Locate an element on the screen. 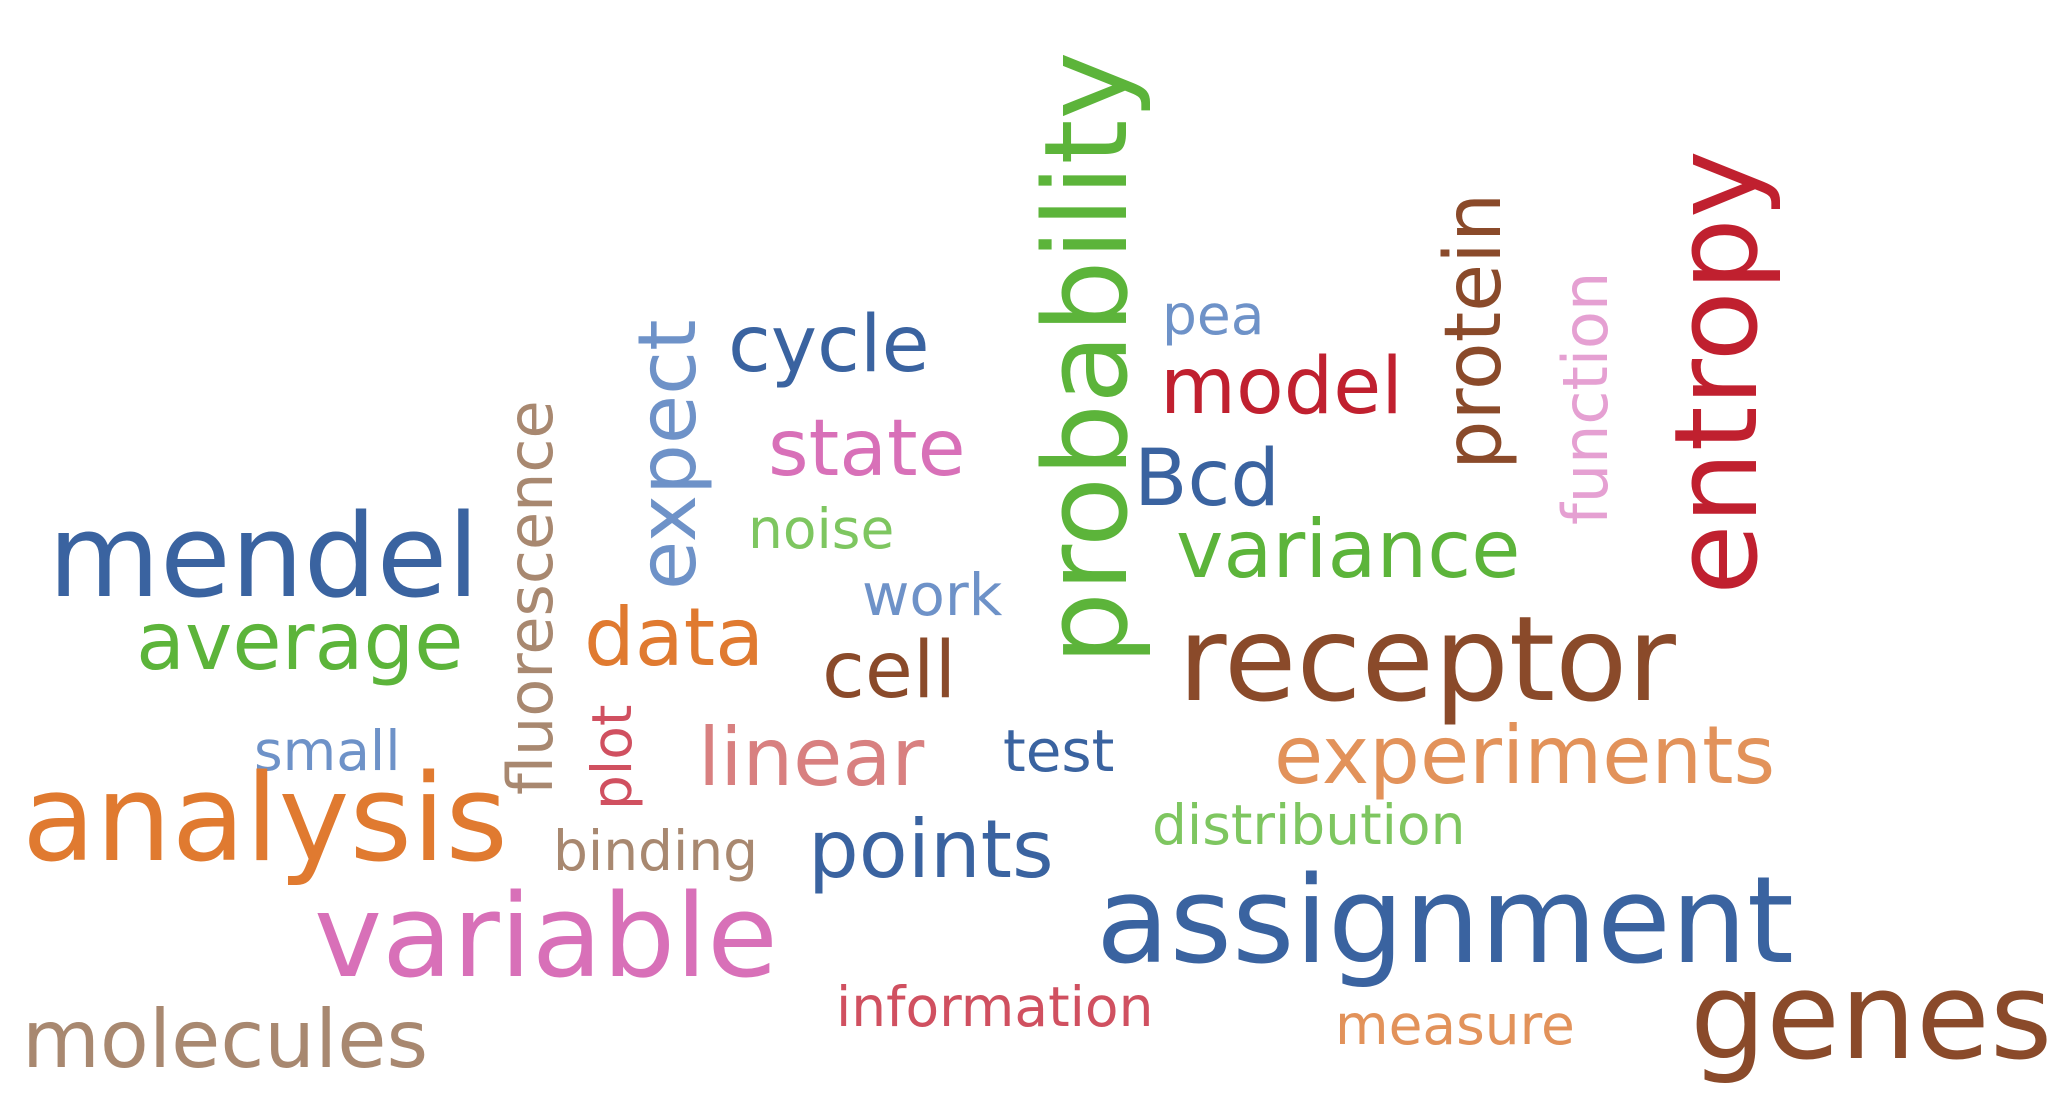 The width and height of the screenshot is (2064, 1106). word-cycle: cycle is located at coordinates (829, 345).